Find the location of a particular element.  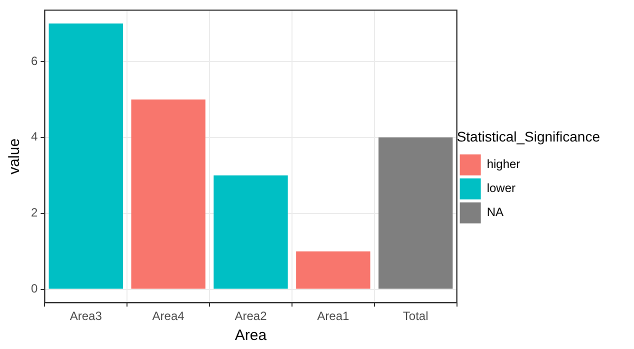

y-tick-label: 0 is located at coordinates (34, 289).